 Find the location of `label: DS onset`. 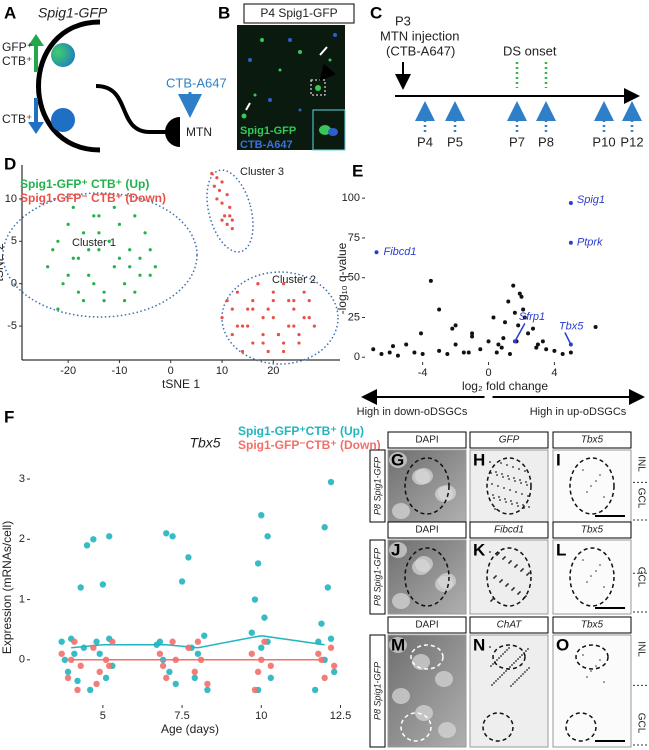

label: DS onset is located at coordinates (530, 50).